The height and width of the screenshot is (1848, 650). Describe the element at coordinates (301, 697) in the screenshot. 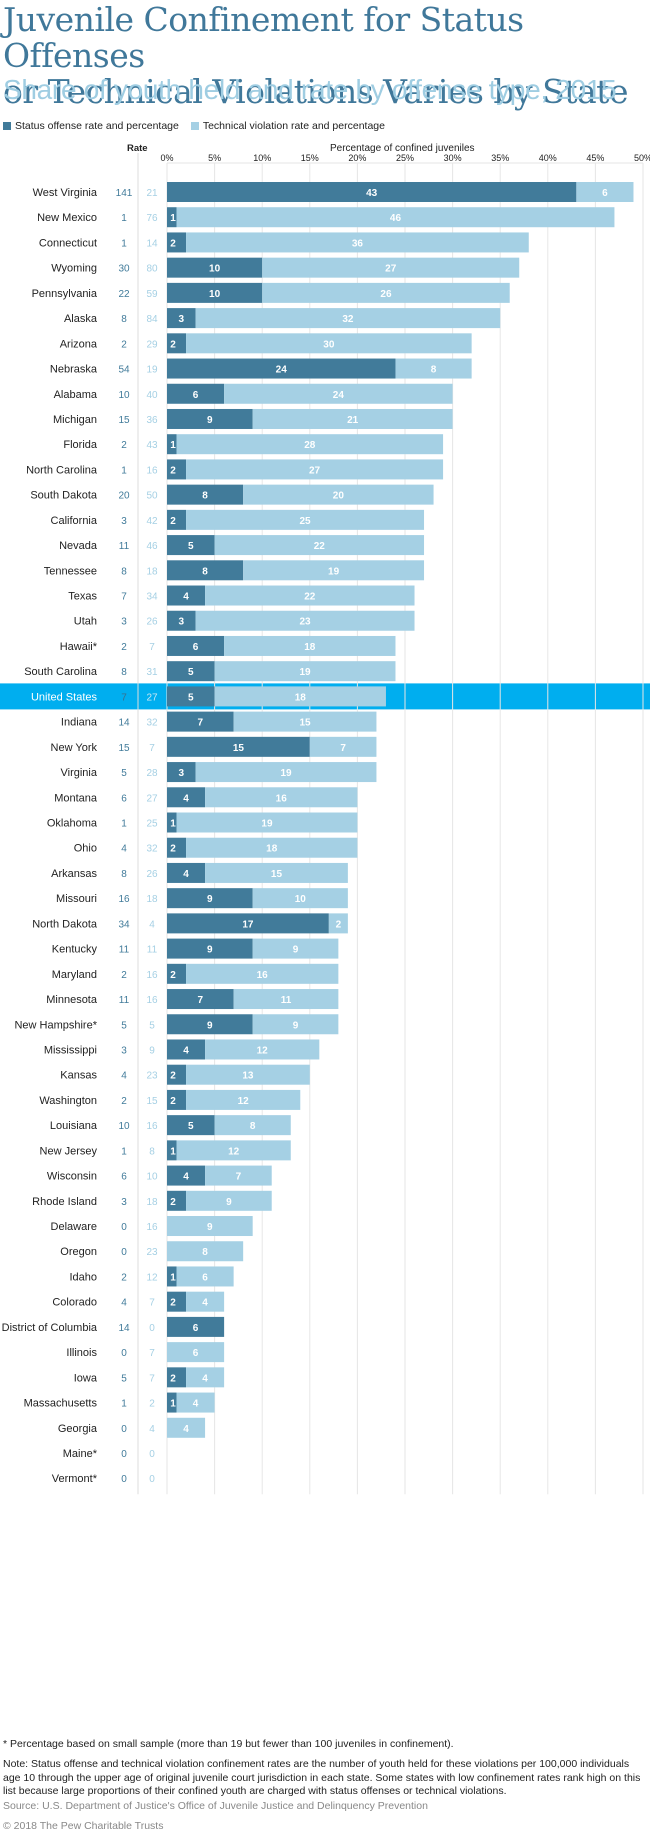

I see `bar-technical-label: 18` at that location.